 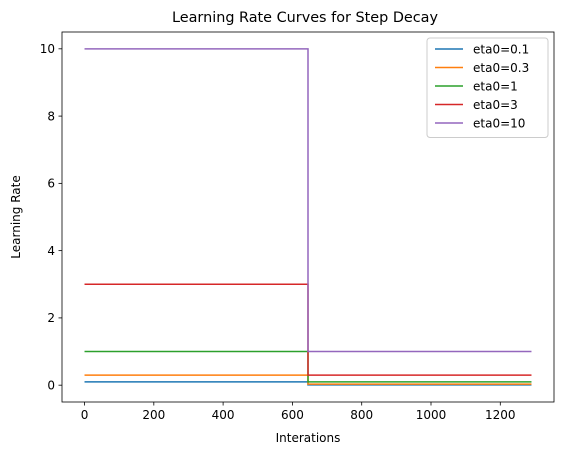 What do you see at coordinates (16, 216) in the screenshot?
I see `y-axis-label: Learning Rate` at bounding box center [16, 216].